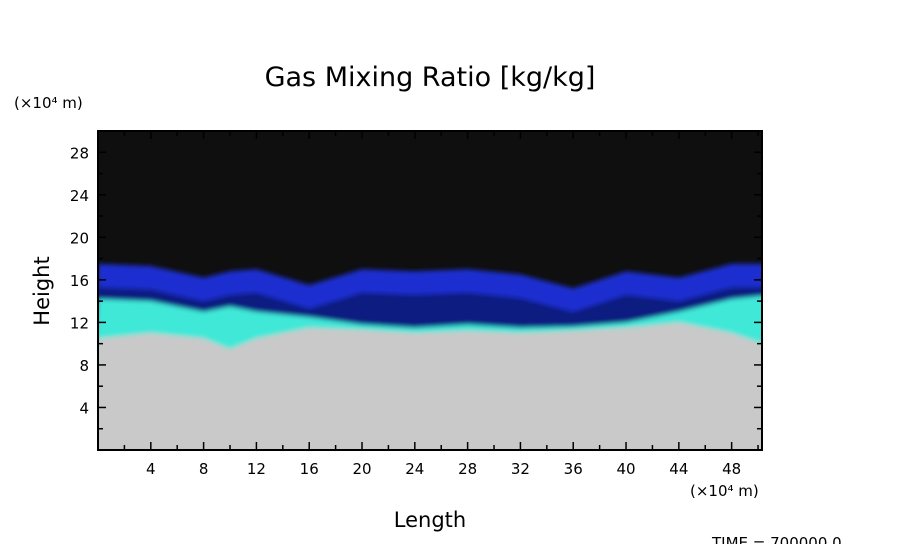  What do you see at coordinates (520, 469) in the screenshot?
I see `x-tick-label: 32` at bounding box center [520, 469].